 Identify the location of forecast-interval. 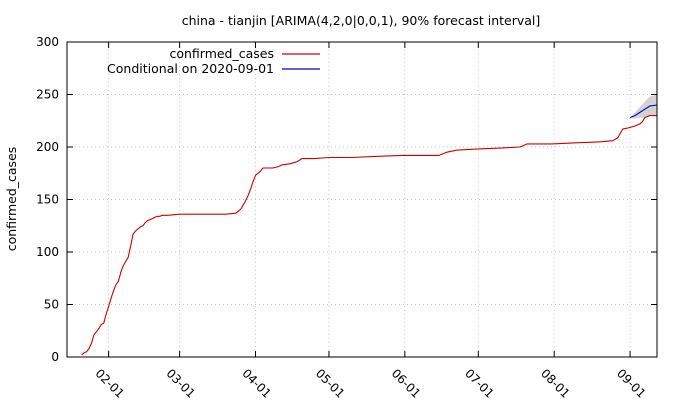
(643, 106).